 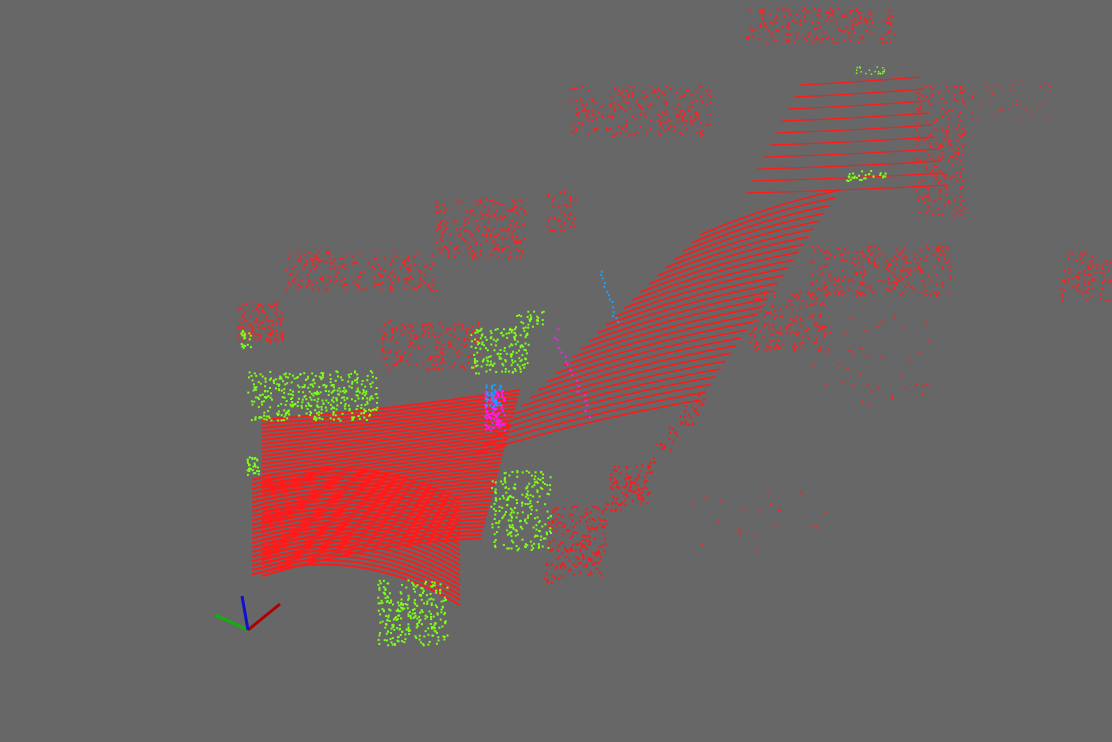 I want to click on xyz-axes-icon, so click(x=247, y=613).